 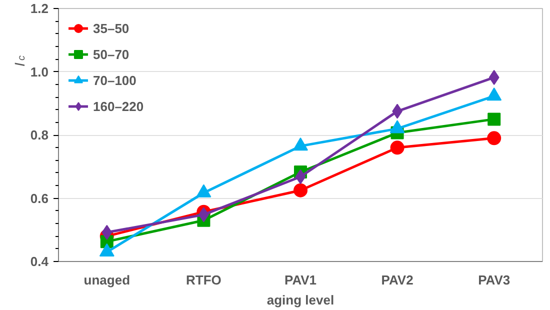 What do you see at coordinates (114, 80) in the screenshot?
I see `legend-label: 70–100` at bounding box center [114, 80].